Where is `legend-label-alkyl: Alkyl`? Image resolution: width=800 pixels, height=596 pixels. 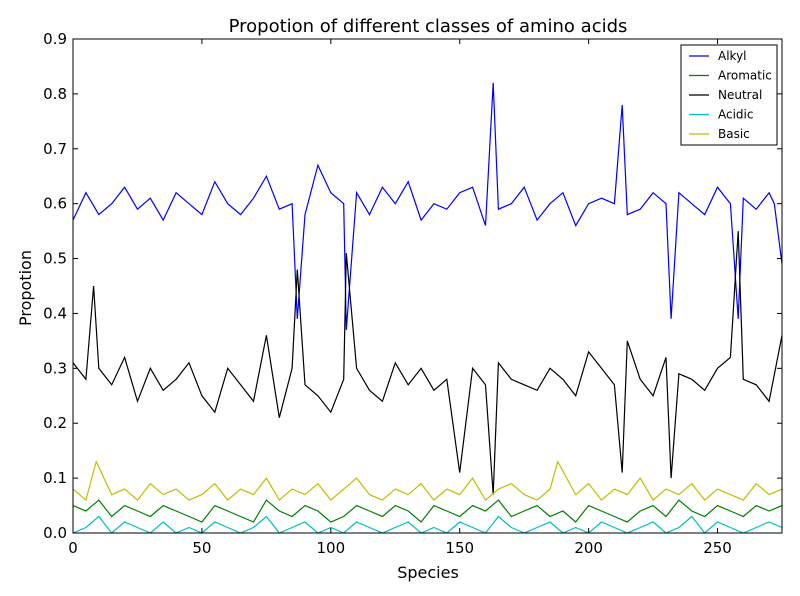
legend-label-alkyl: Alkyl is located at coordinates (732, 56).